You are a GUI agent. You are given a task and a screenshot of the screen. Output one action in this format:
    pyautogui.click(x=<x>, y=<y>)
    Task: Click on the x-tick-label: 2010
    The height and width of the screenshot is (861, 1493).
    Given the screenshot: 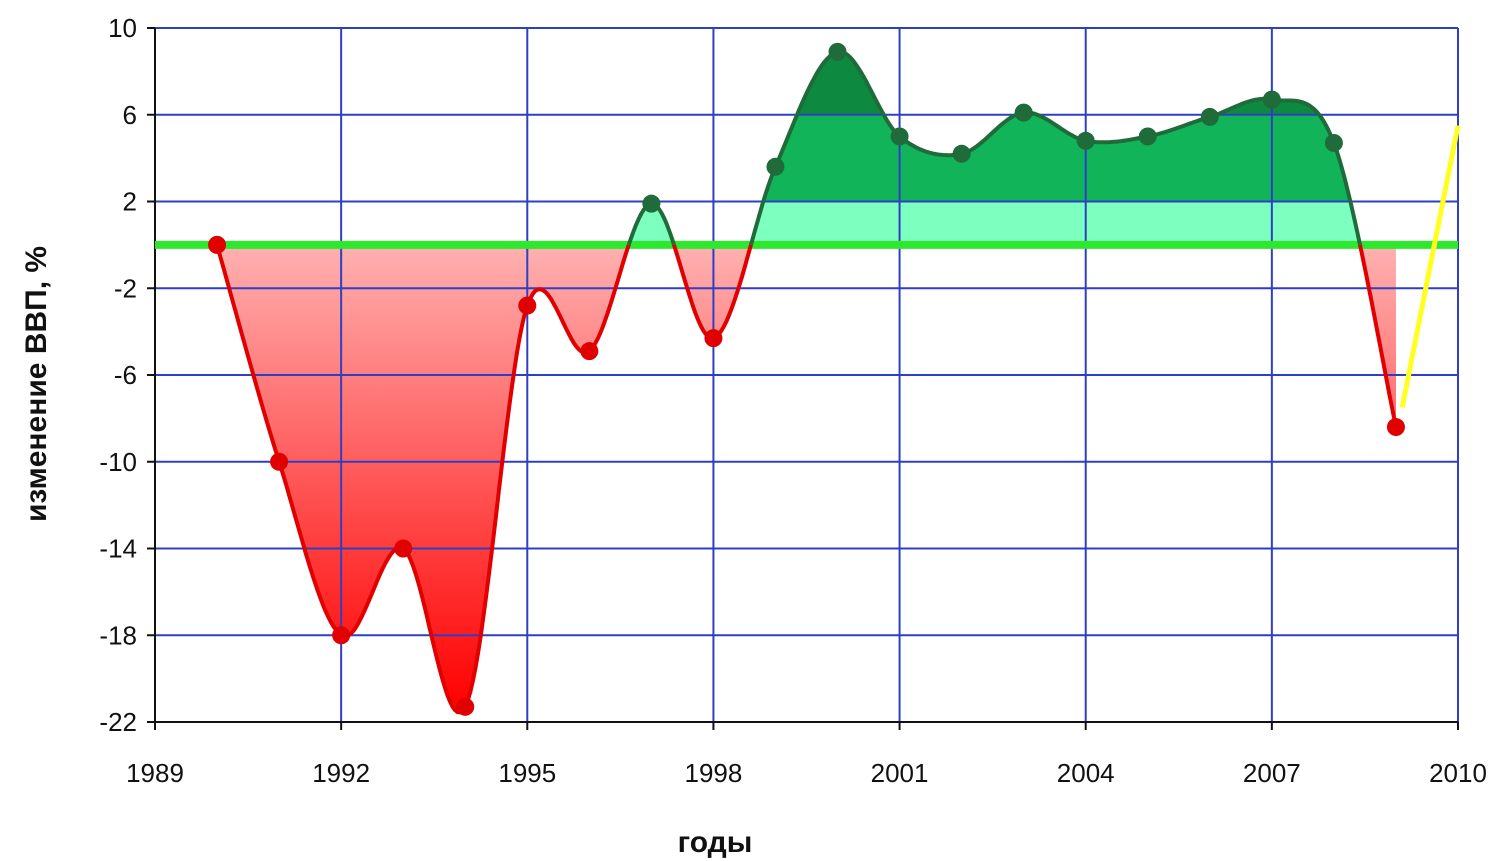 What is the action you would take?
    pyautogui.click(x=1458, y=773)
    